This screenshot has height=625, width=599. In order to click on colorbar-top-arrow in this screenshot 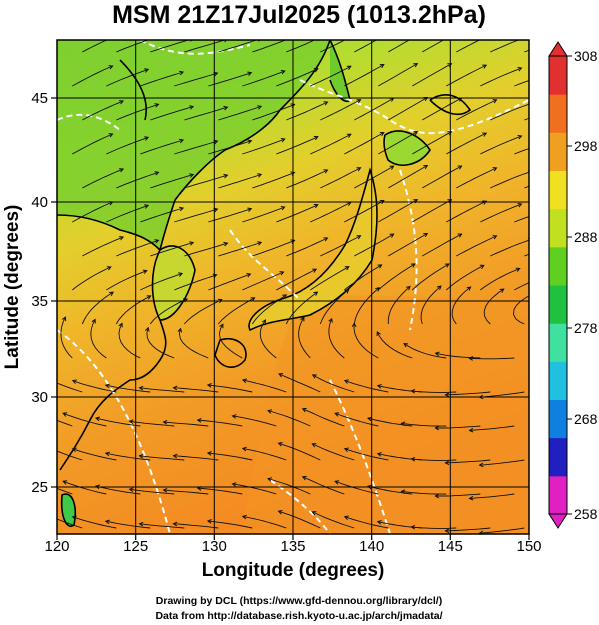, I will do `click(558, 49)`.